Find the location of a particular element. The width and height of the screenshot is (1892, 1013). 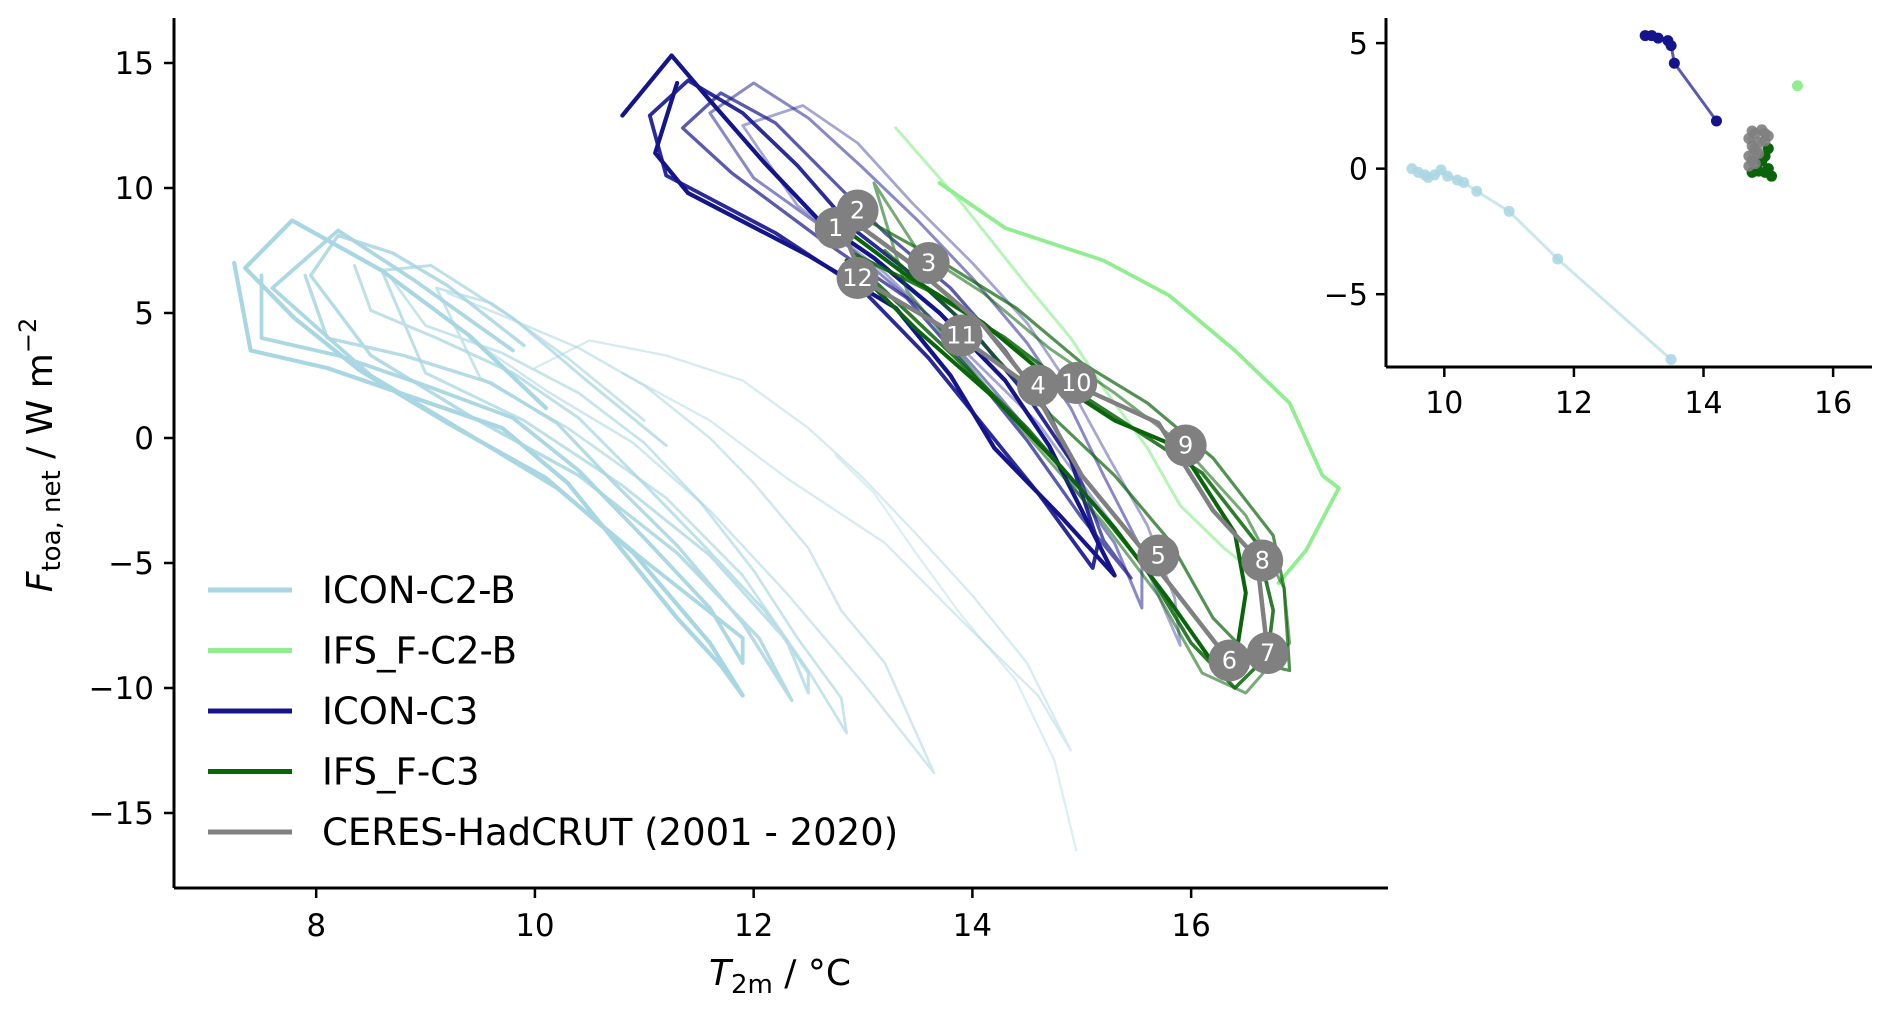

inset-plot: 10 12 14 16 5 0 −5 is located at coordinates (1598, 219).